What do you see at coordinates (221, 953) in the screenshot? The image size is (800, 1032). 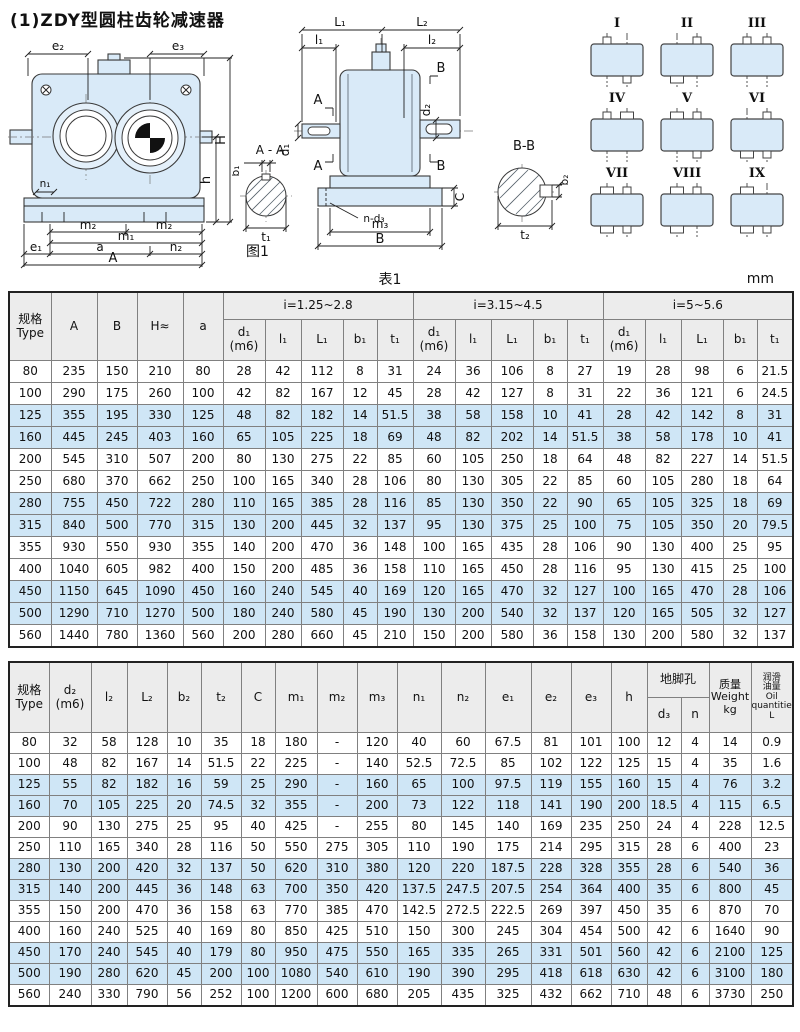 I see `cell: 179` at bounding box center [221, 953].